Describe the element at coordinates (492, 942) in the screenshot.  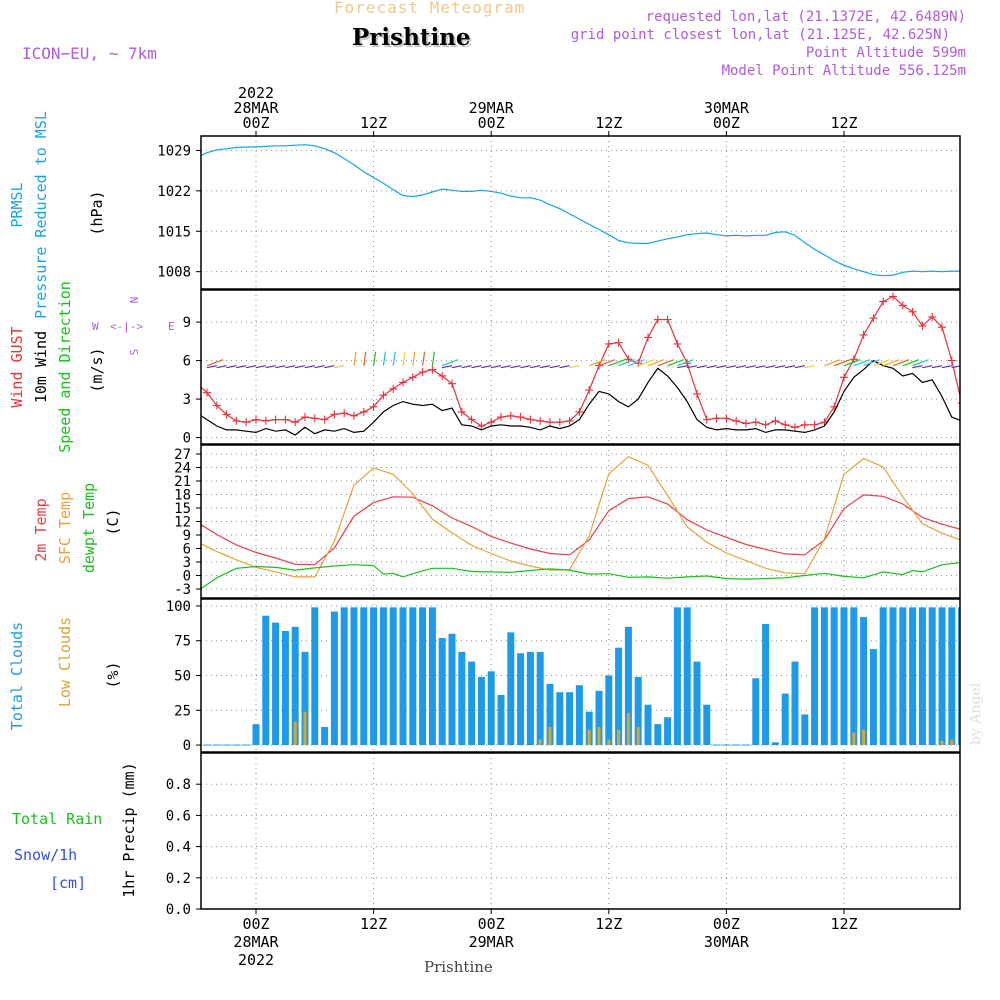
I see `time-axis-bottom-label: 29MAR` at that location.